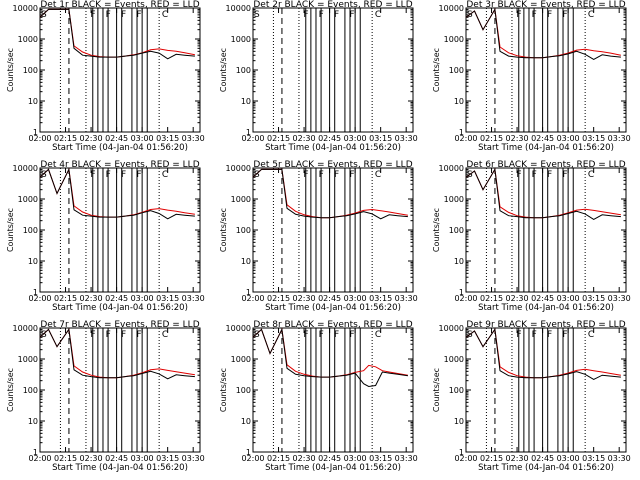 This screenshot has height=480, width=640. Describe the element at coordinates (332, 165) in the screenshot. I see `panel-title: Det 5r BLACK = Events, RED = LLD` at that location.